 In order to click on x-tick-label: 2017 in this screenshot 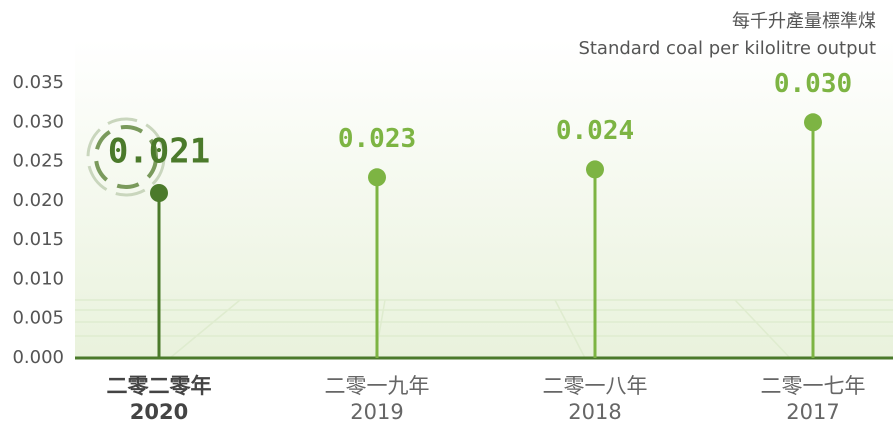, I will do `click(812, 412)`.